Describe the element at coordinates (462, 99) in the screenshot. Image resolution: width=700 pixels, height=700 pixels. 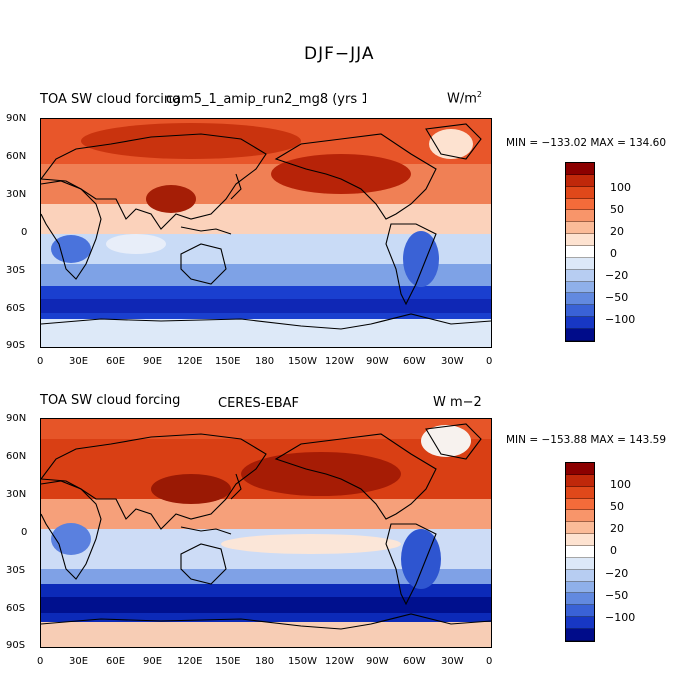
I see `panel1-units-base: W/m` at that location.